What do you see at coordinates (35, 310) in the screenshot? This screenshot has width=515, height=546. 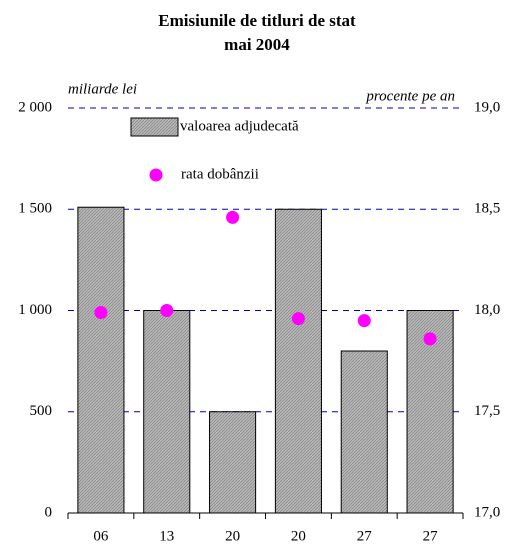 I see `y-tick-label: 1 000` at bounding box center [35, 310].